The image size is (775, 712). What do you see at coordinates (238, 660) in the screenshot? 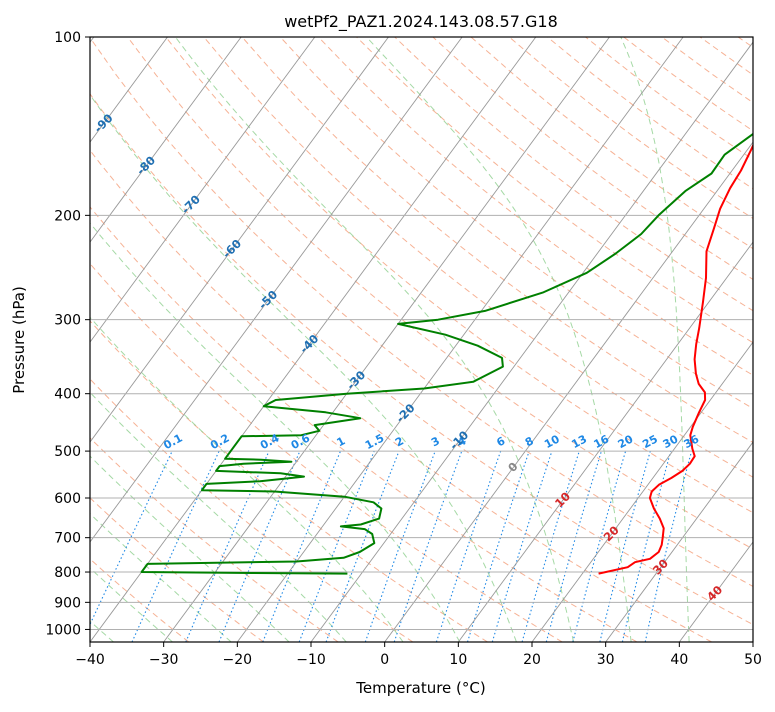
I see `x-tick-label: −20` at bounding box center [238, 660].